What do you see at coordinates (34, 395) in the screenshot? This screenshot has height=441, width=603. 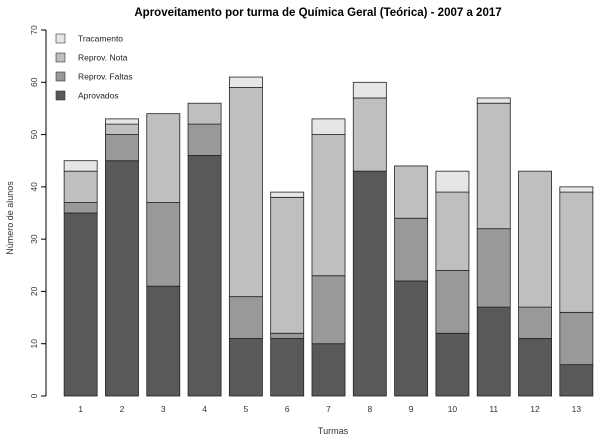 I see `y-tick-label: 0` at bounding box center [34, 395].